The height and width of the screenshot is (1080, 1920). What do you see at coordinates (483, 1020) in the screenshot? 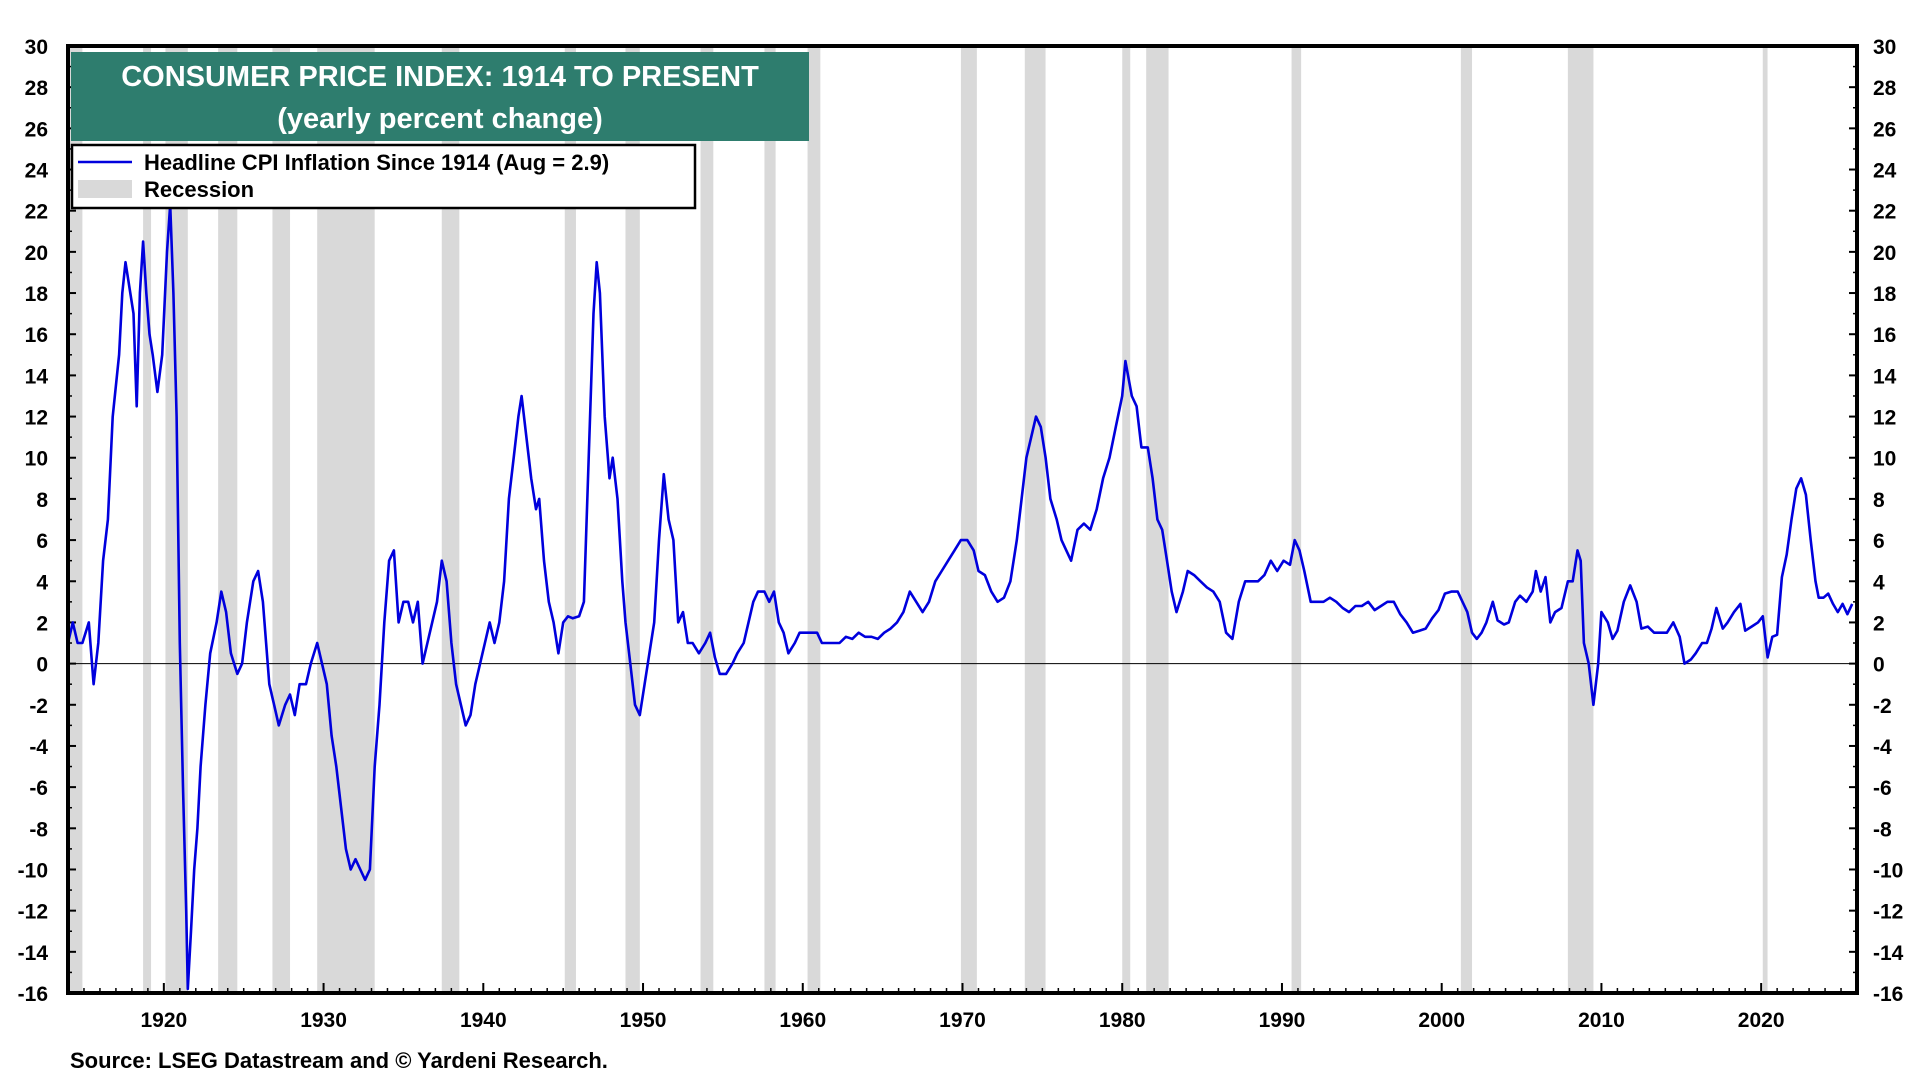
I see `x-tick-label: 1940` at bounding box center [483, 1020].